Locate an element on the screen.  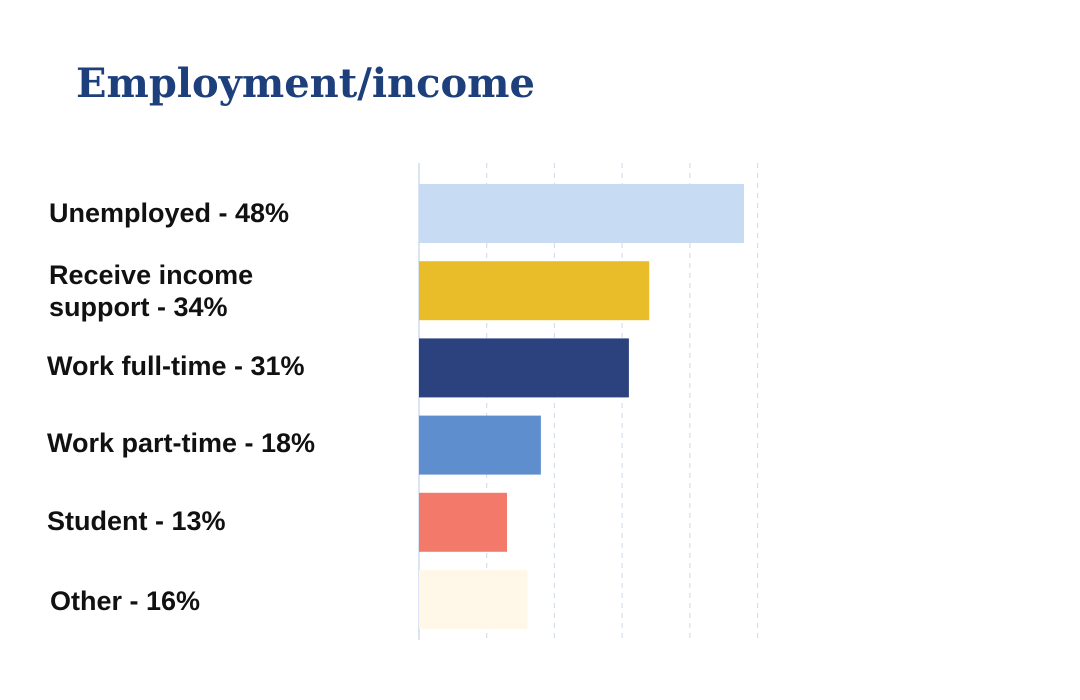
category-label: Other - 16% is located at coordinates (125, 601).